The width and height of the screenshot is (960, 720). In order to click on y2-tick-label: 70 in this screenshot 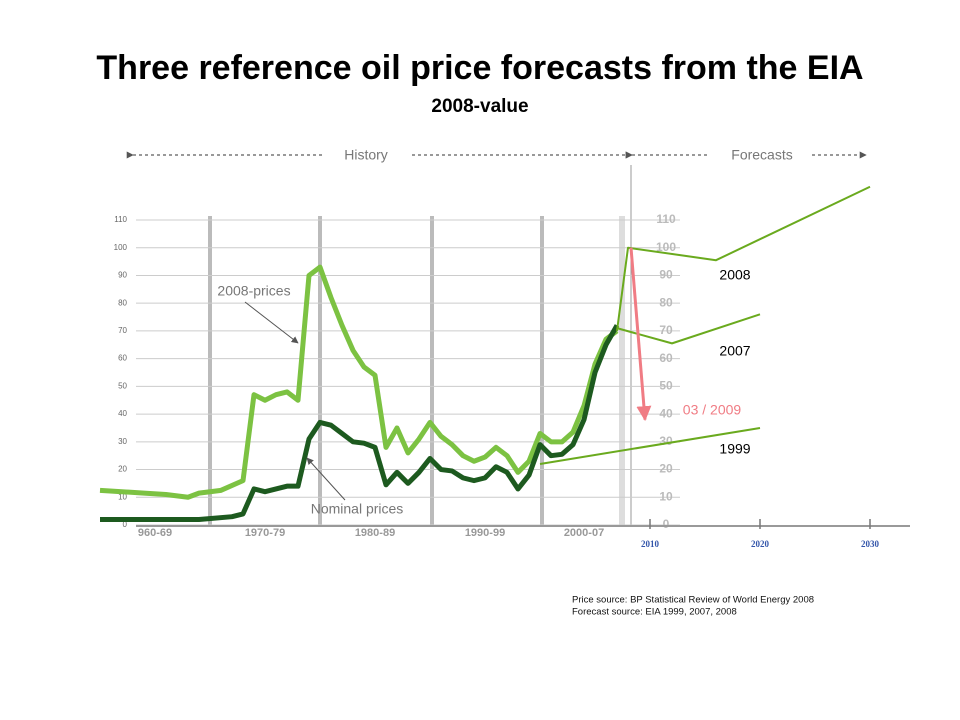, I will do `click(666, 330)`.